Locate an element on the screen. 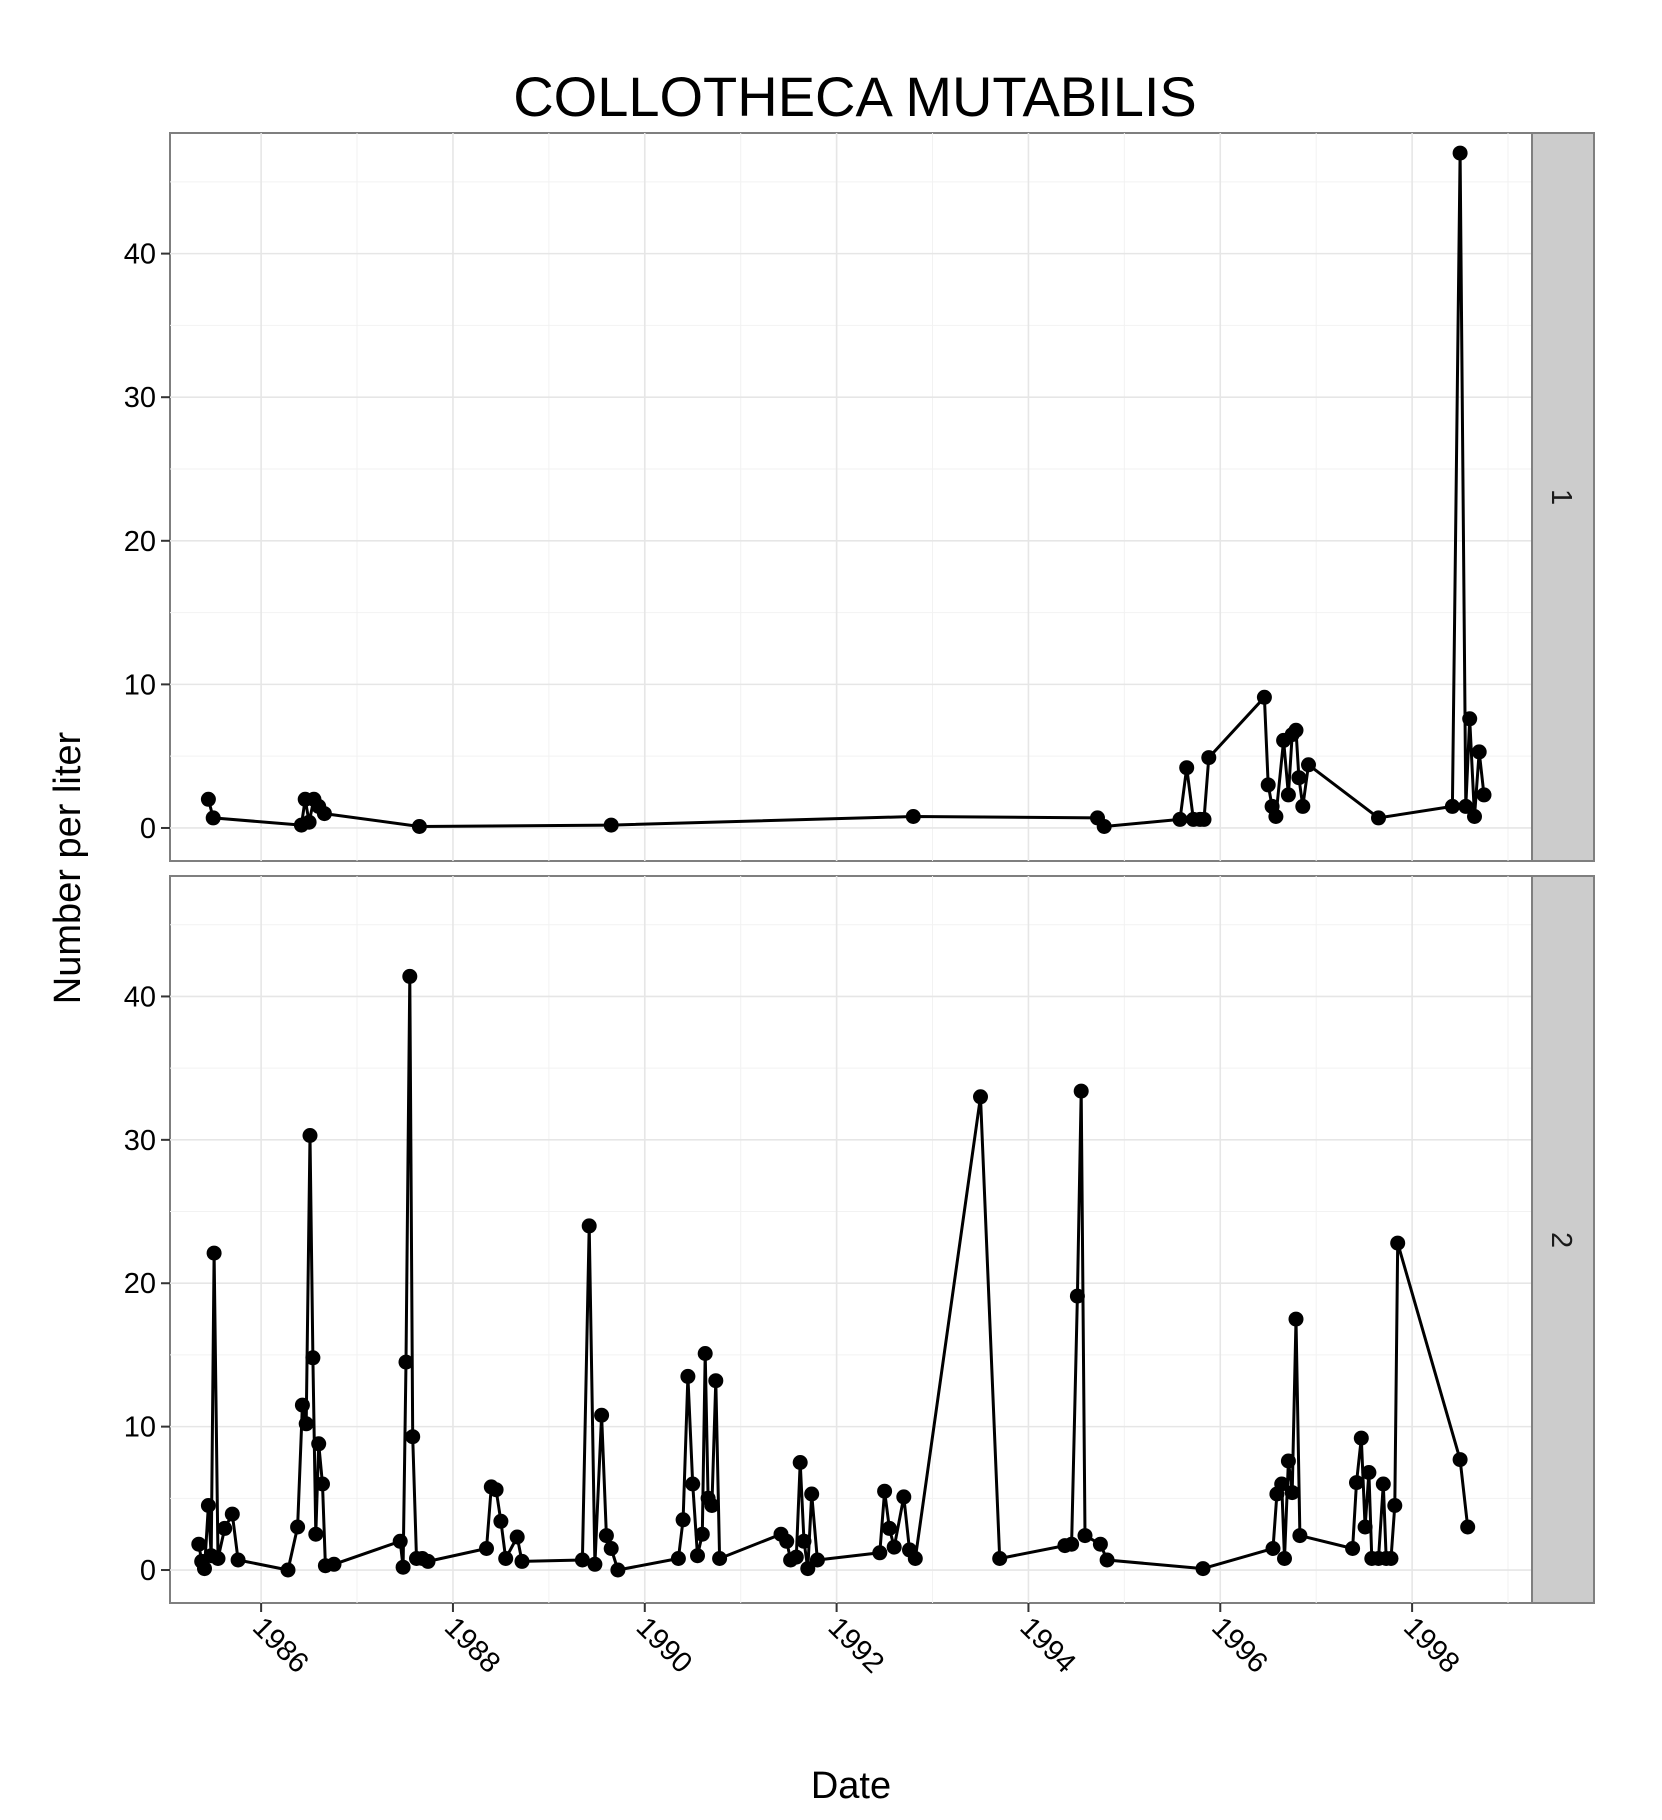 This screenshot has height=1820, width=1662. x-tick-label: 1986 is located at coordinates (280, 1645).